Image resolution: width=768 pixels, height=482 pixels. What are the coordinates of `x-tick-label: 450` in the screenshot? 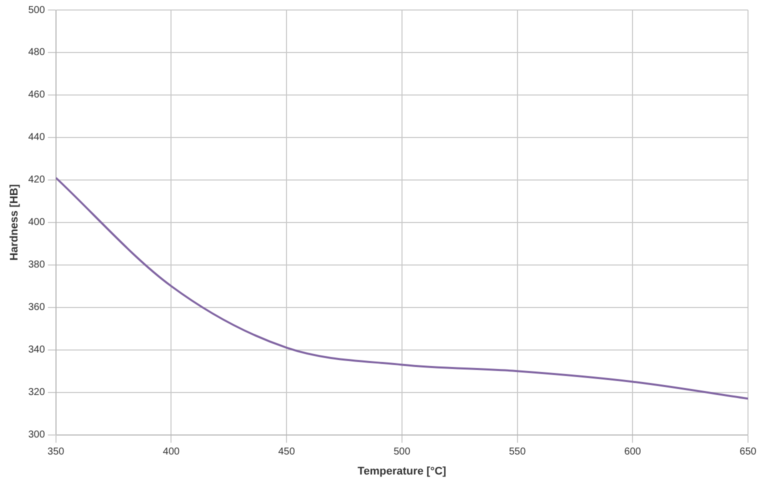 It's located at (287, 452).